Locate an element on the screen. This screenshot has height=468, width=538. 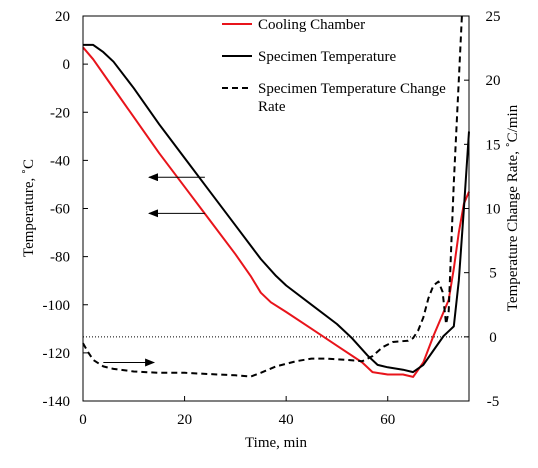
x-axis-label: Time, min is located at coordinates (276, 443).